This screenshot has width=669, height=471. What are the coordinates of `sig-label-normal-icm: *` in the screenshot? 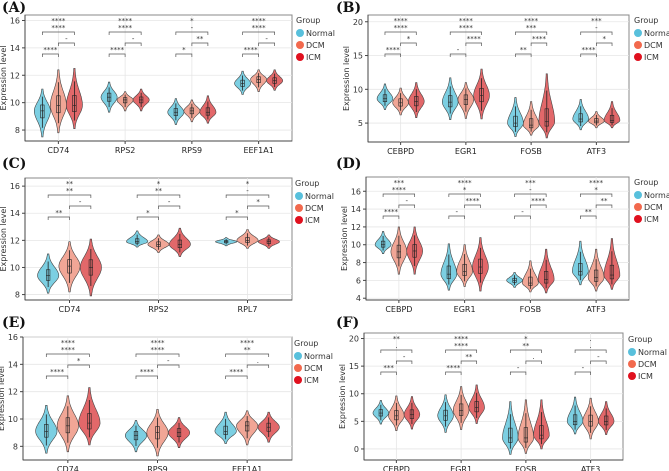 It's located at (465, 190).